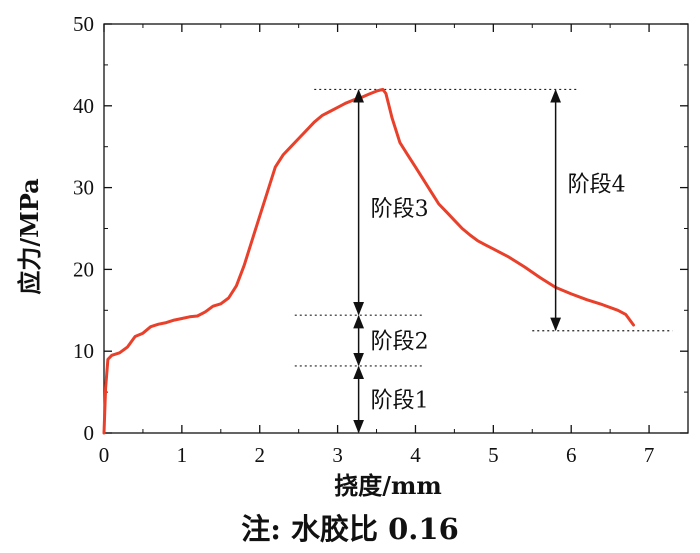 This screenshot has height=553, width=700. I want to click on y-tick-label: 0, so click(89, 433).